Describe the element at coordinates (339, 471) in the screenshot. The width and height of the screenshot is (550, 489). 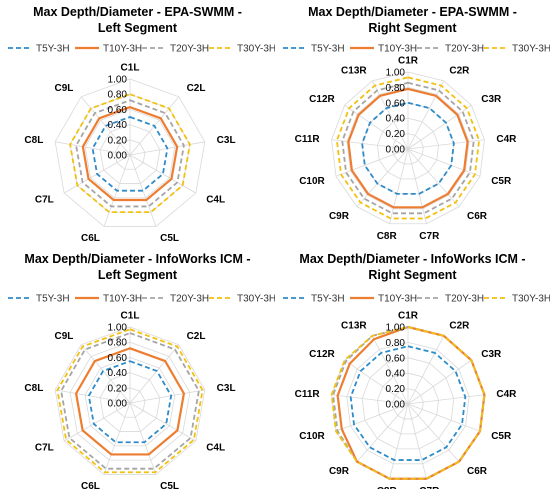
I see `category-label: C9R` at that location.